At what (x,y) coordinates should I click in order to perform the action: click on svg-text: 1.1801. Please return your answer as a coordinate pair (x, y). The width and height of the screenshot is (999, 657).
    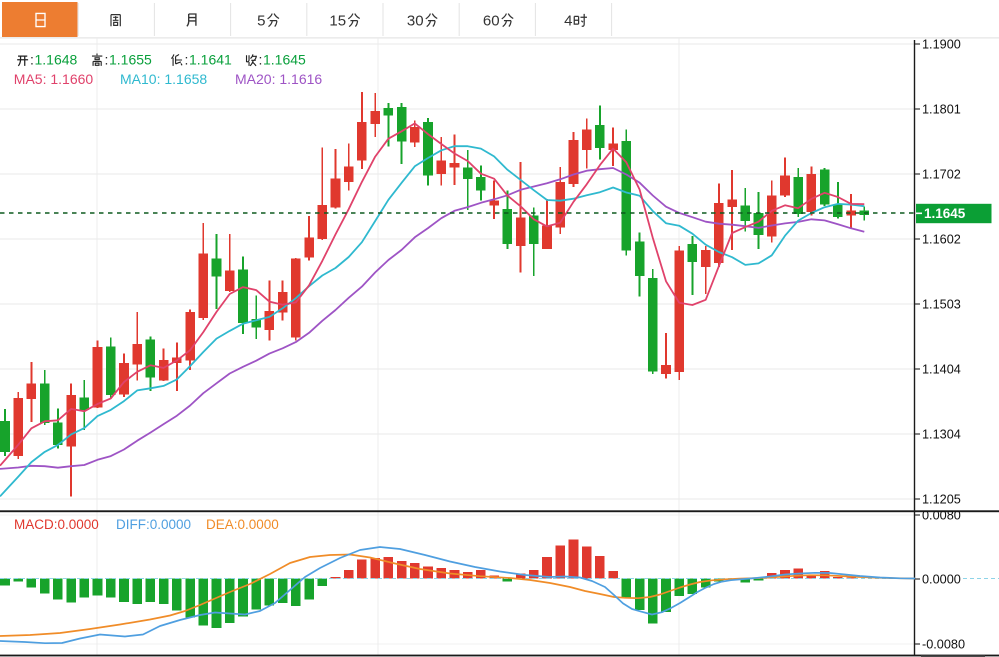
    Looking at the image, I should click on (941, 110).